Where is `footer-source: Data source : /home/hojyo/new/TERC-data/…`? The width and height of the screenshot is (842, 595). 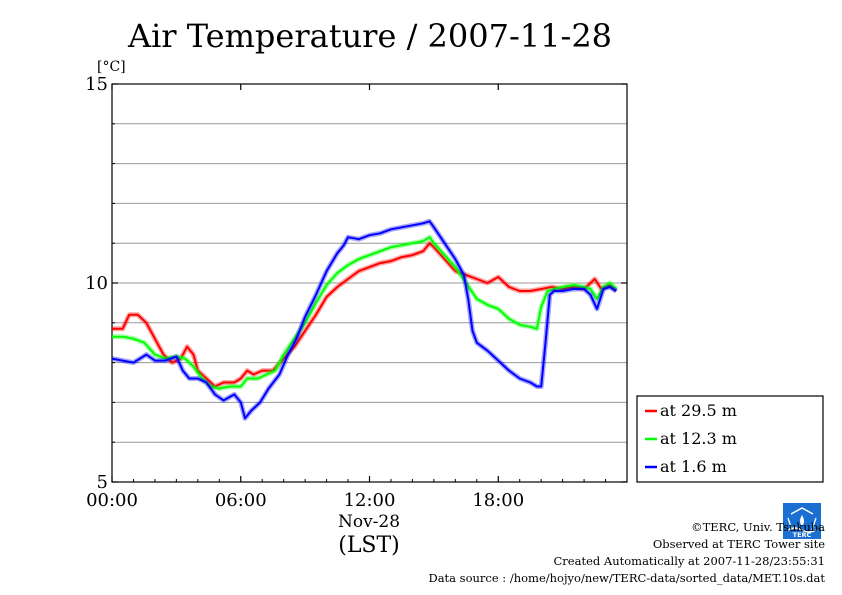
footer-source: Data source : /home/hojyo/new/TERC-data/… is located at coordinates (626, 578).